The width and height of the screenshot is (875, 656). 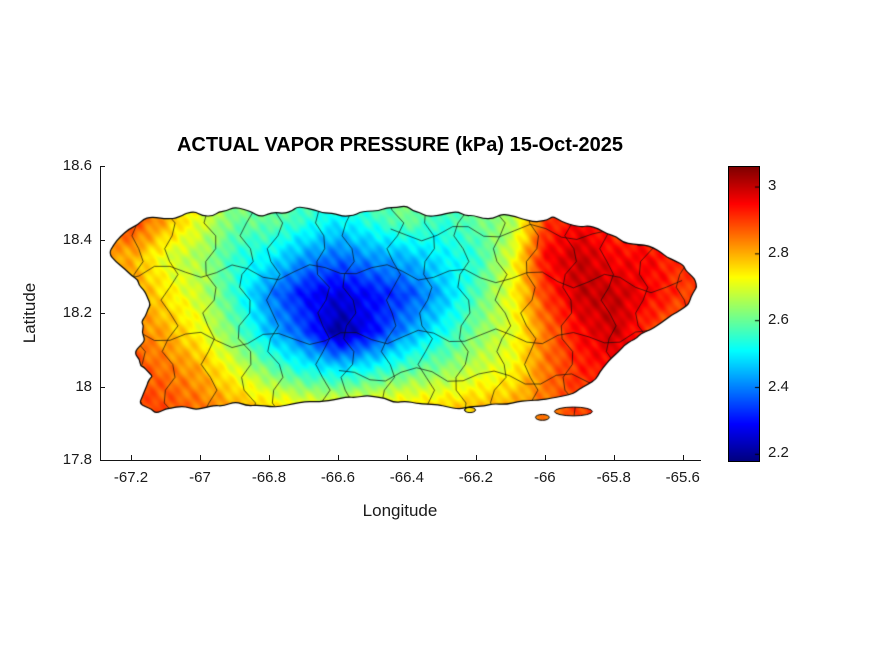 I want to click on x-tick-label: -66.6, so click(x=338, y=477).